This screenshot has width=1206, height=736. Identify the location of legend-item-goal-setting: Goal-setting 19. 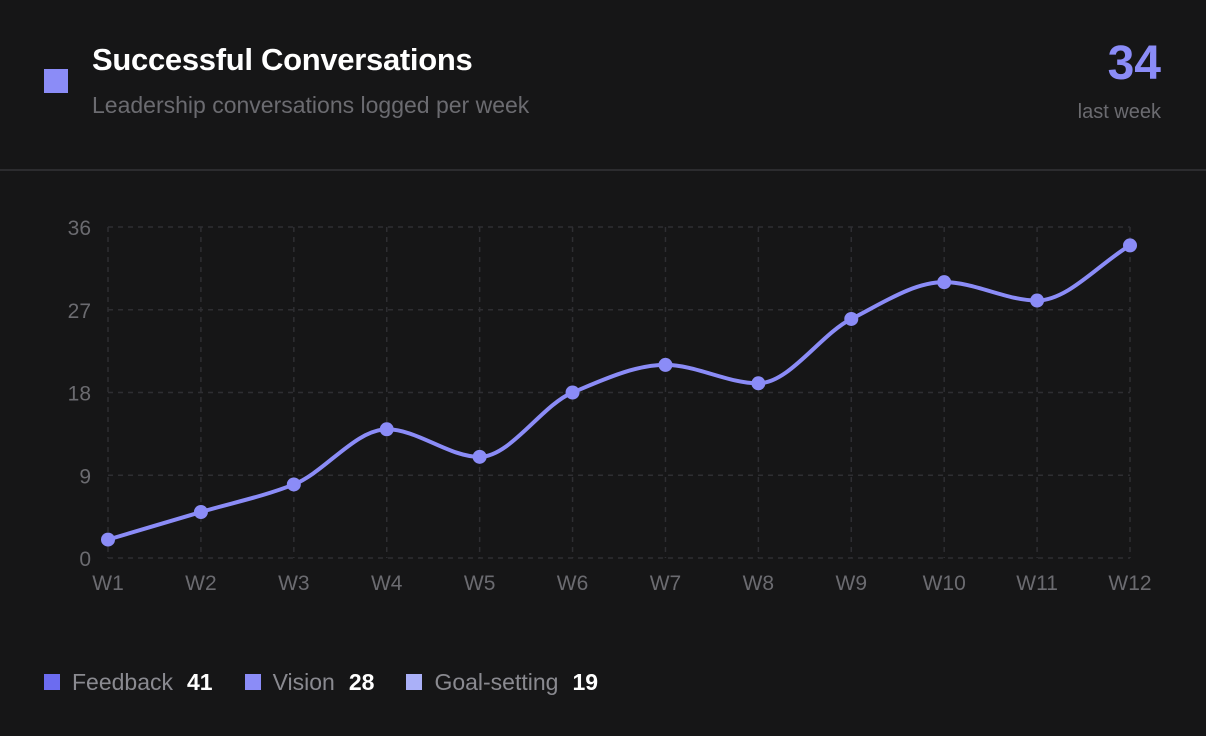
(502, 682).